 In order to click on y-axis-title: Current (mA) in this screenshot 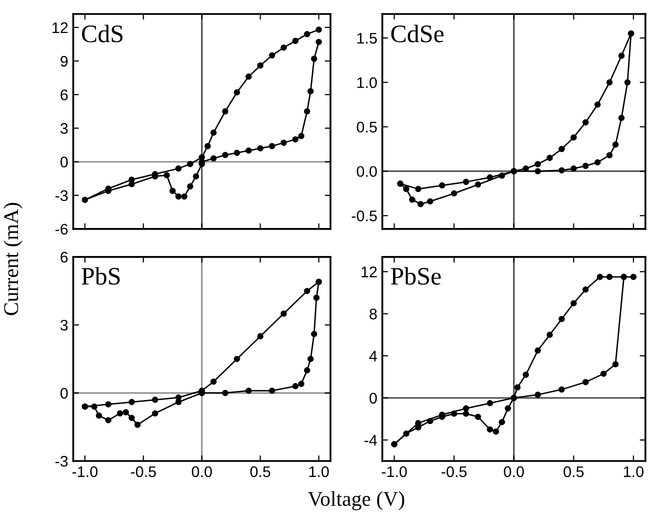, I will do `click(13, 259)`.